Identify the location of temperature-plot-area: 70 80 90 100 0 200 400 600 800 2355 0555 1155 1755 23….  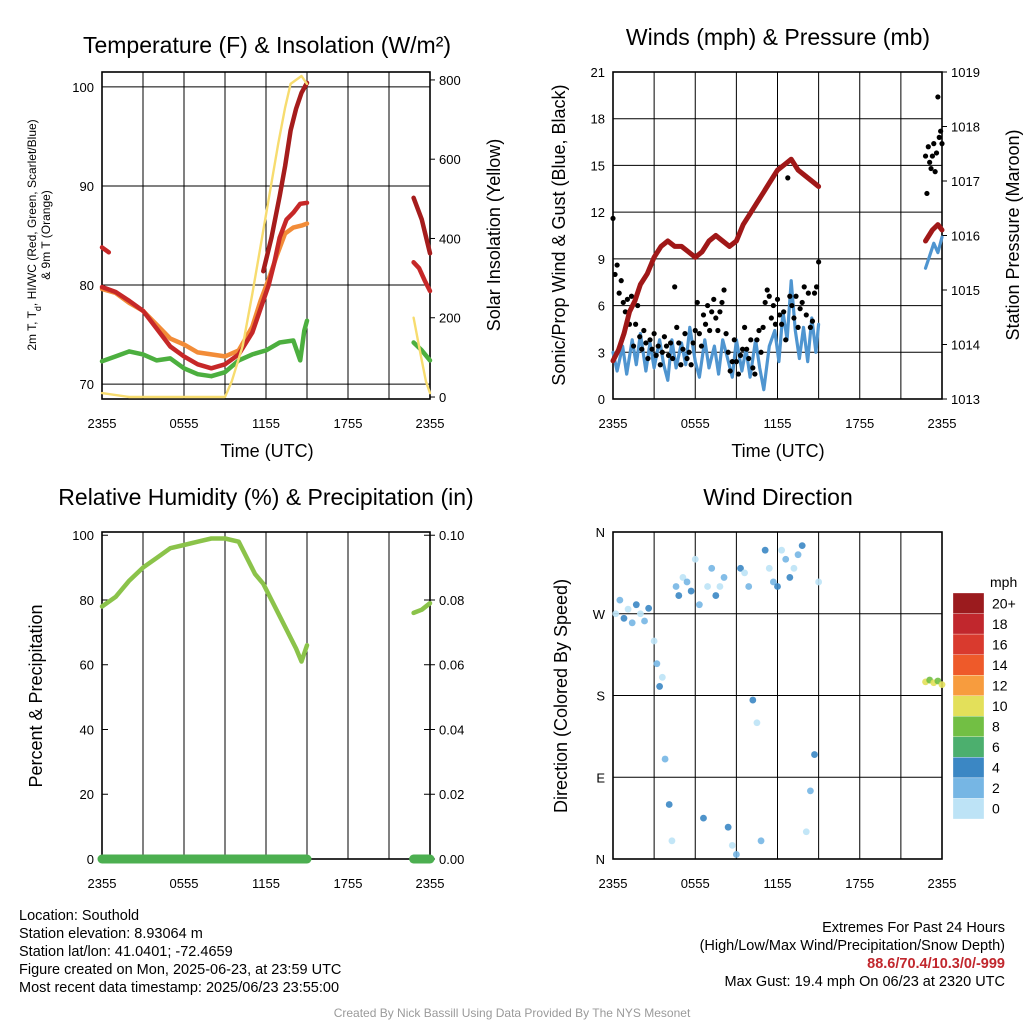
(266, 251).